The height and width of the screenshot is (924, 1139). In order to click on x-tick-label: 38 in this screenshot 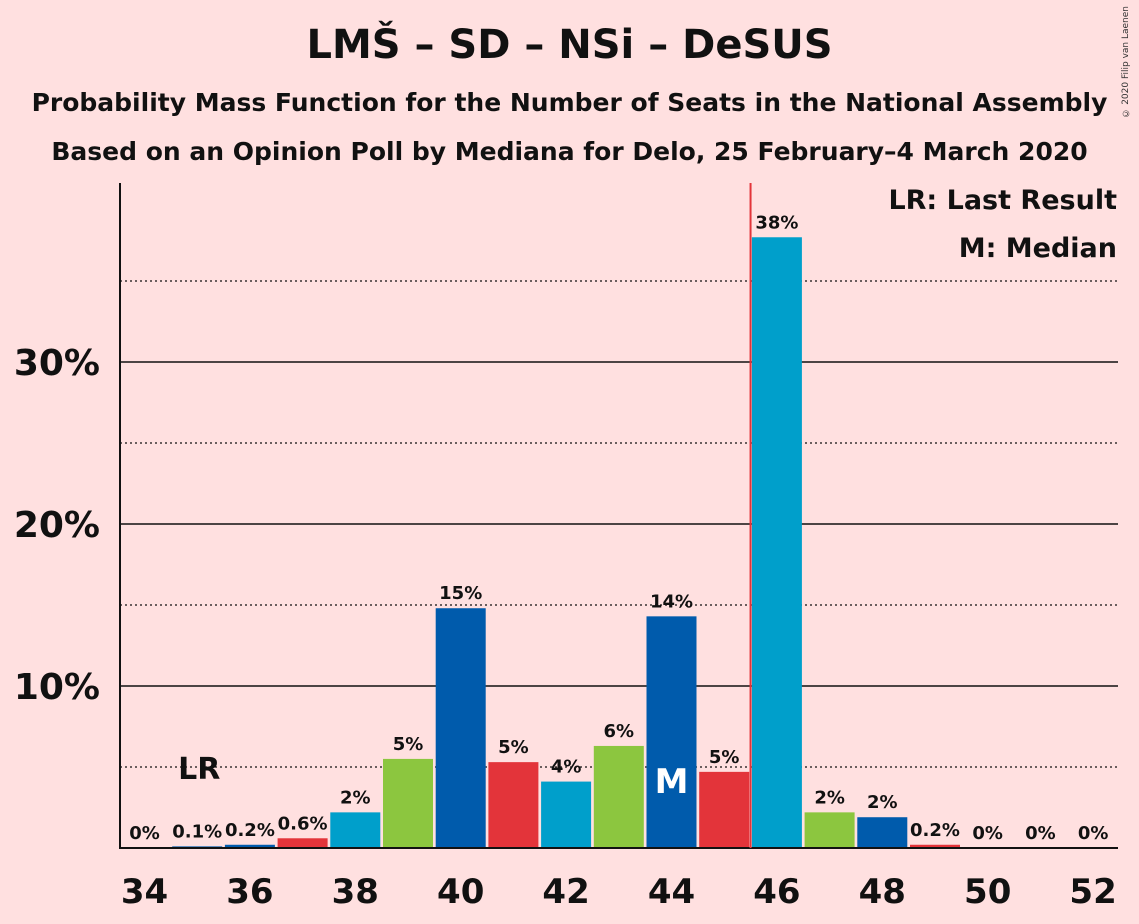, I will do `click(355, 892)`.